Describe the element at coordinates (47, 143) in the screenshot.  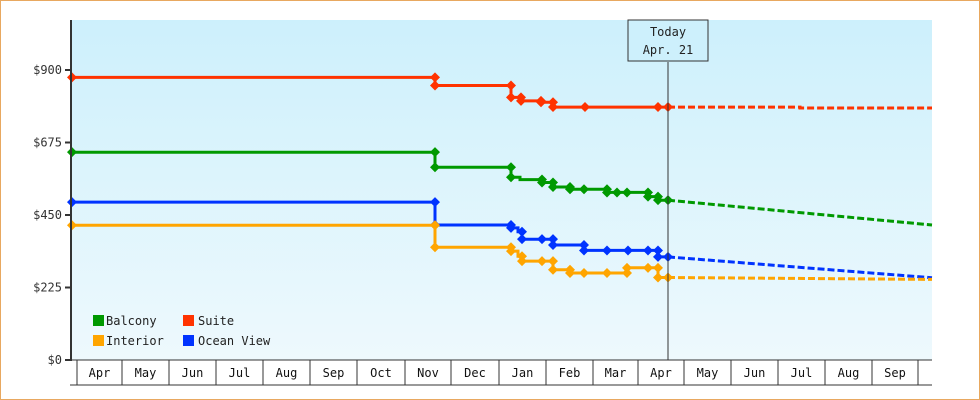
I see `y-tick-label: $675` at that location.